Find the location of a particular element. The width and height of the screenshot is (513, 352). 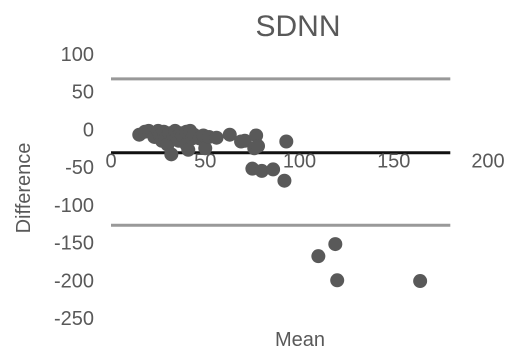

y-tick-label: -250 is located at coordinates (74, 319).